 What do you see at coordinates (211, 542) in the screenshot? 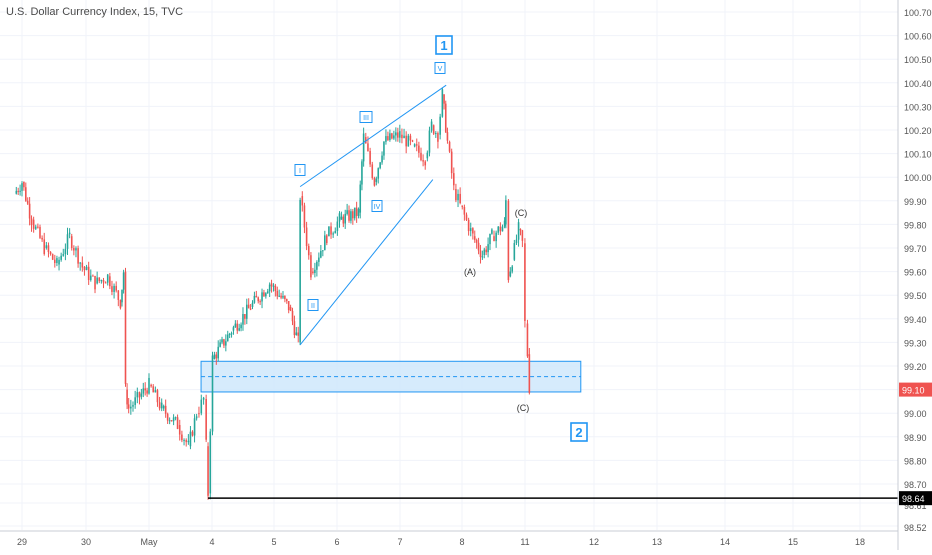
I see `x-tick-label: 4` at bounding box center [211, 542].